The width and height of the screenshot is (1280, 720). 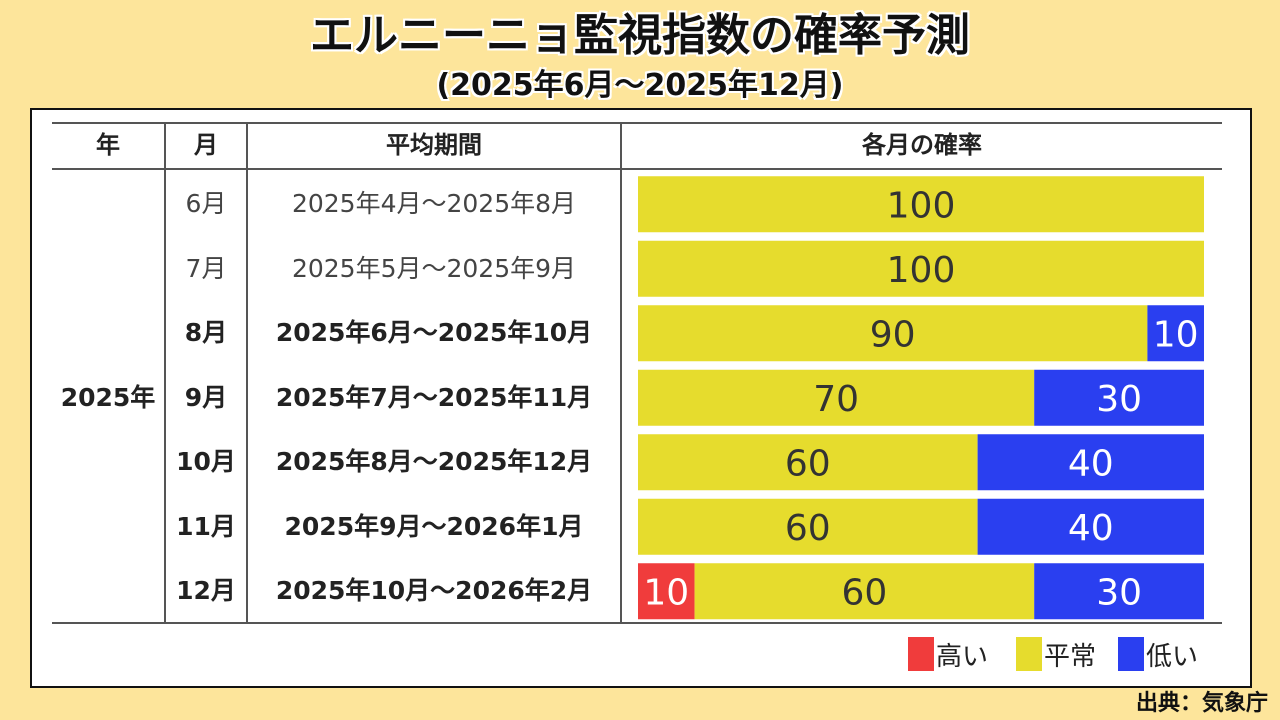 What do you see at coordinates (206, 204) in the screenshot?
I see `month-cell: 6月` at bounding box center [206, 204].